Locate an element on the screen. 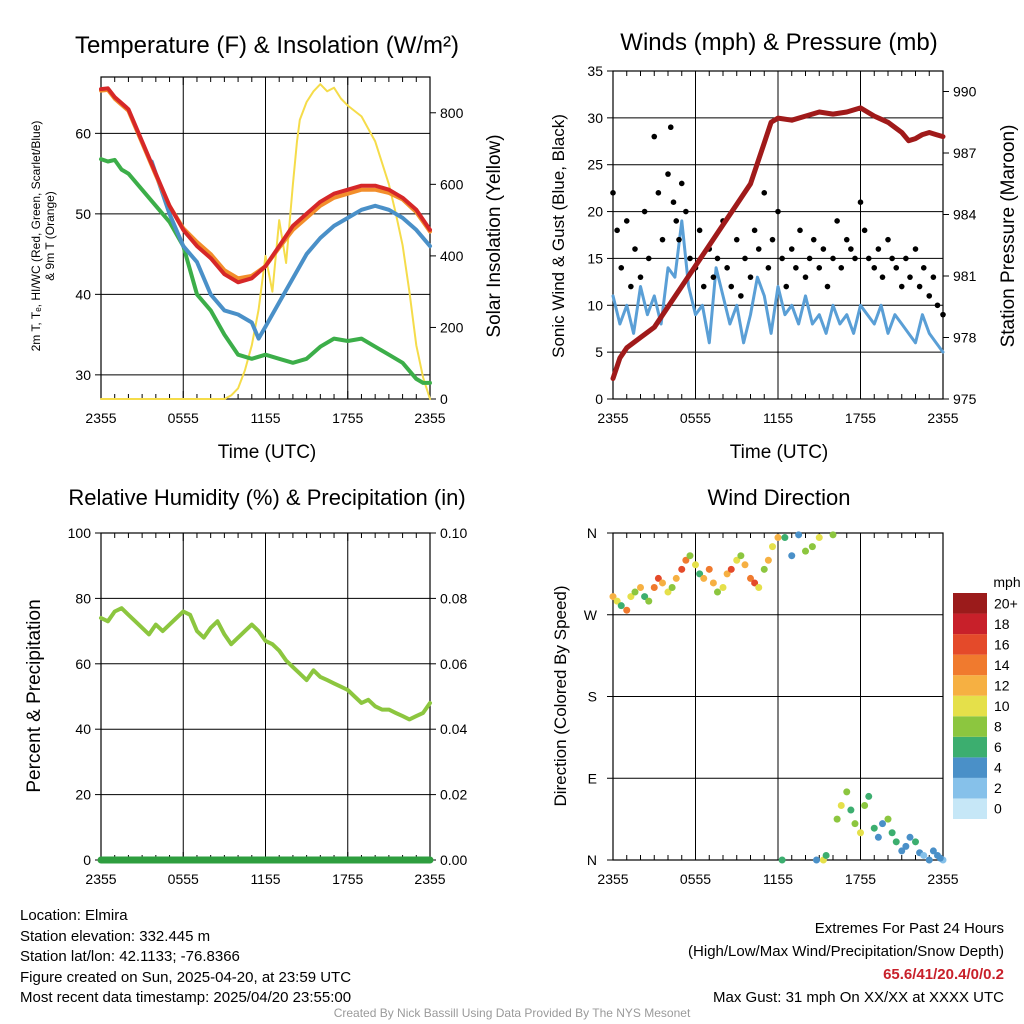 Image resolution: width=1024 pixels, height=1024 pixels. colorbar-label: 12 is located at coordinates (1002, 685).